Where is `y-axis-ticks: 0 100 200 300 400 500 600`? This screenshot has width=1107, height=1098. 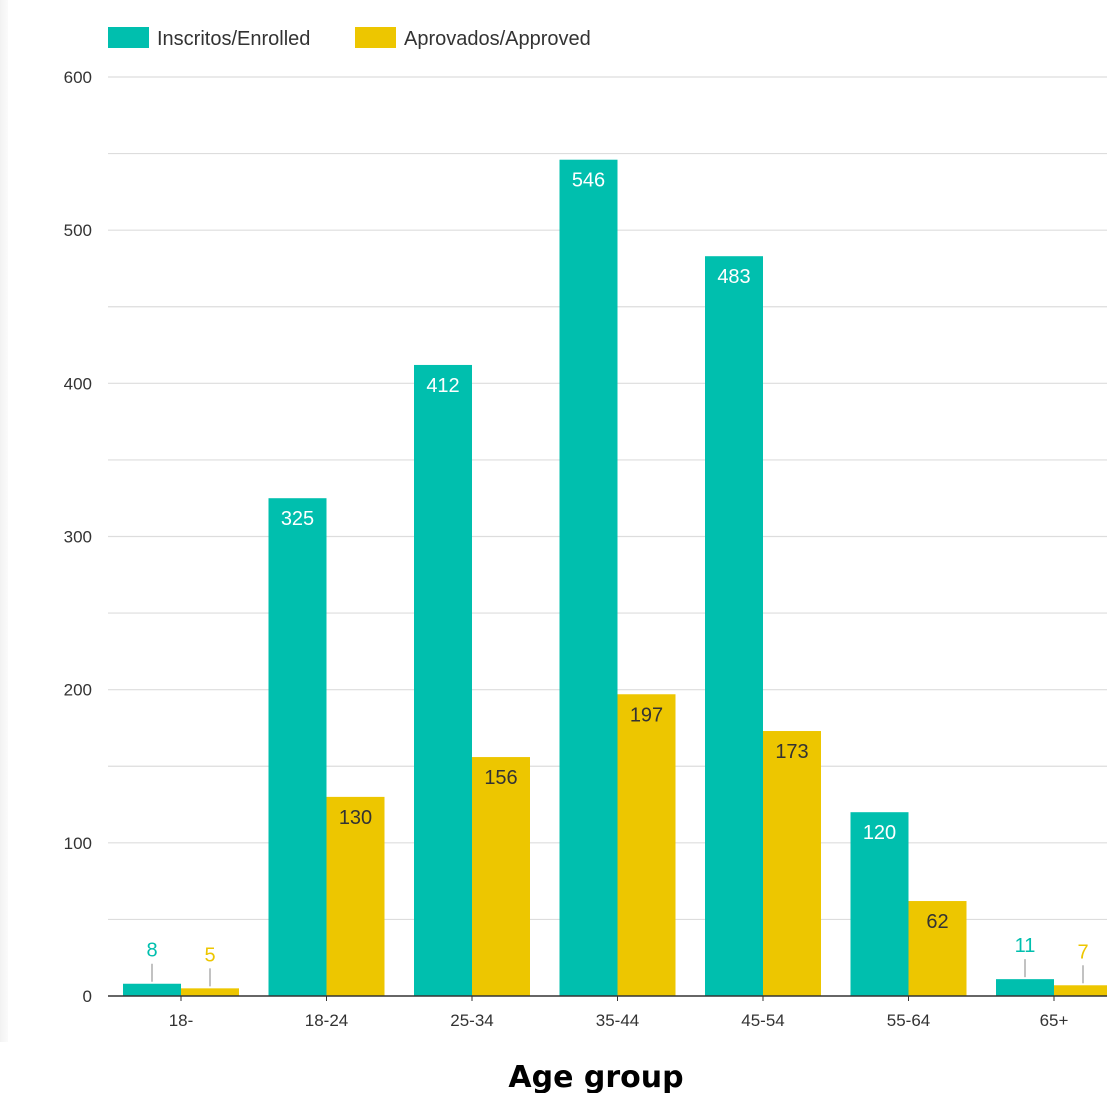 y-axis-ticks: 0 100 200 300 400 500 600 is located at coordinates (78, 537).